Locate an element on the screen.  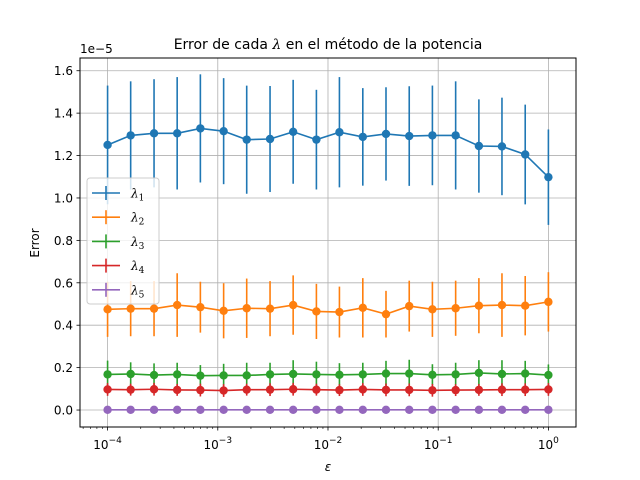
legend-label: λ4 is located at coordinates (137, 267).